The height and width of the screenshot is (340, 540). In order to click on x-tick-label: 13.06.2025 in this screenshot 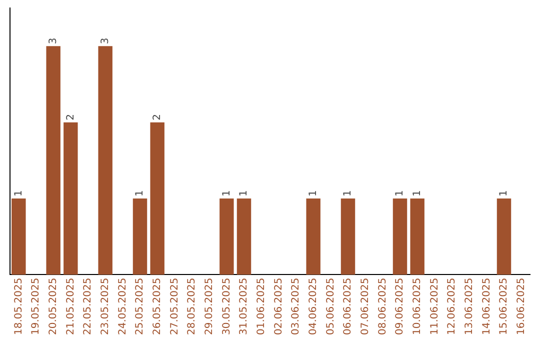, I will do `click(469, 307)`.